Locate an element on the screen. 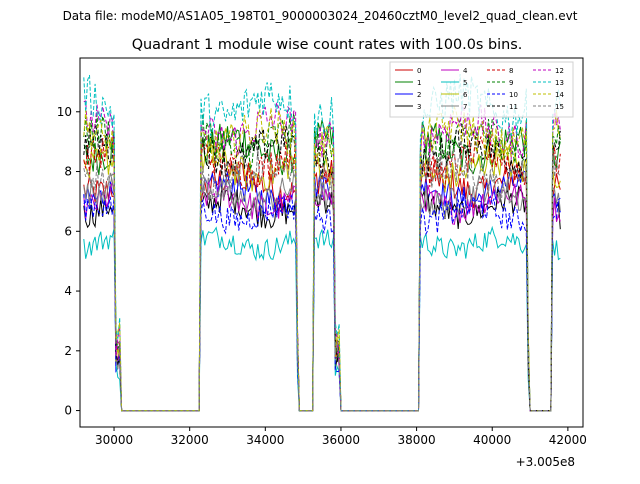  x-tick-label: 42000 is located at coordinates (568, 440).